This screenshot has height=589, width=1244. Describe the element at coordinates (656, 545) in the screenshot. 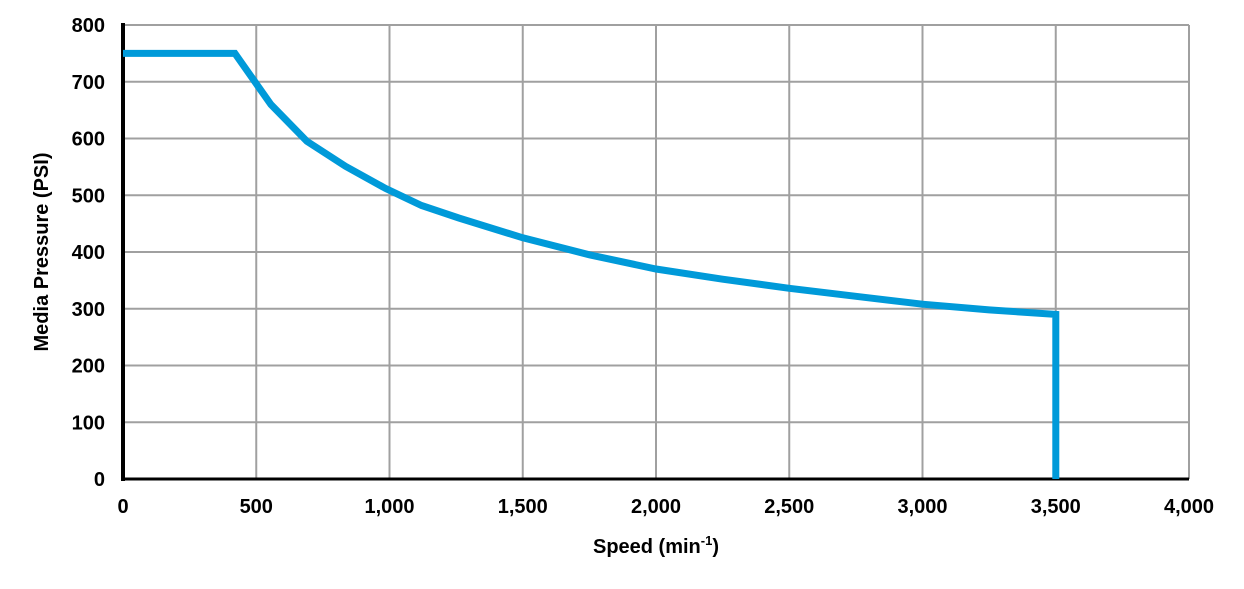

I see `x-axis-label: Speed (min-1)` at that location.